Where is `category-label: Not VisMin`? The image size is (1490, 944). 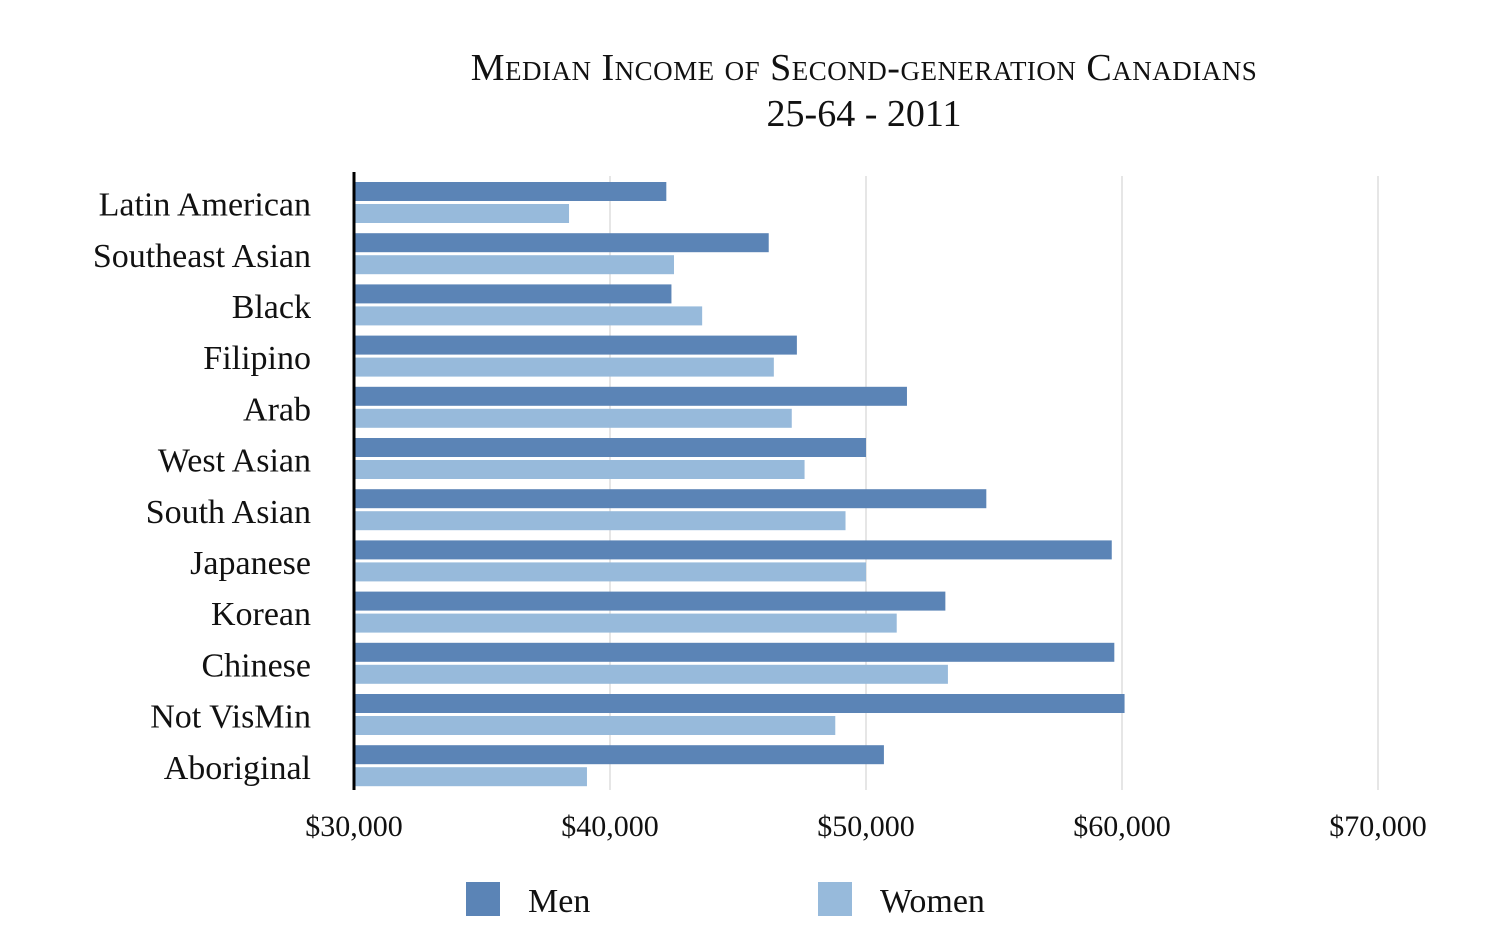
category-label: Not VisMin is located at coordinates (230, 717).